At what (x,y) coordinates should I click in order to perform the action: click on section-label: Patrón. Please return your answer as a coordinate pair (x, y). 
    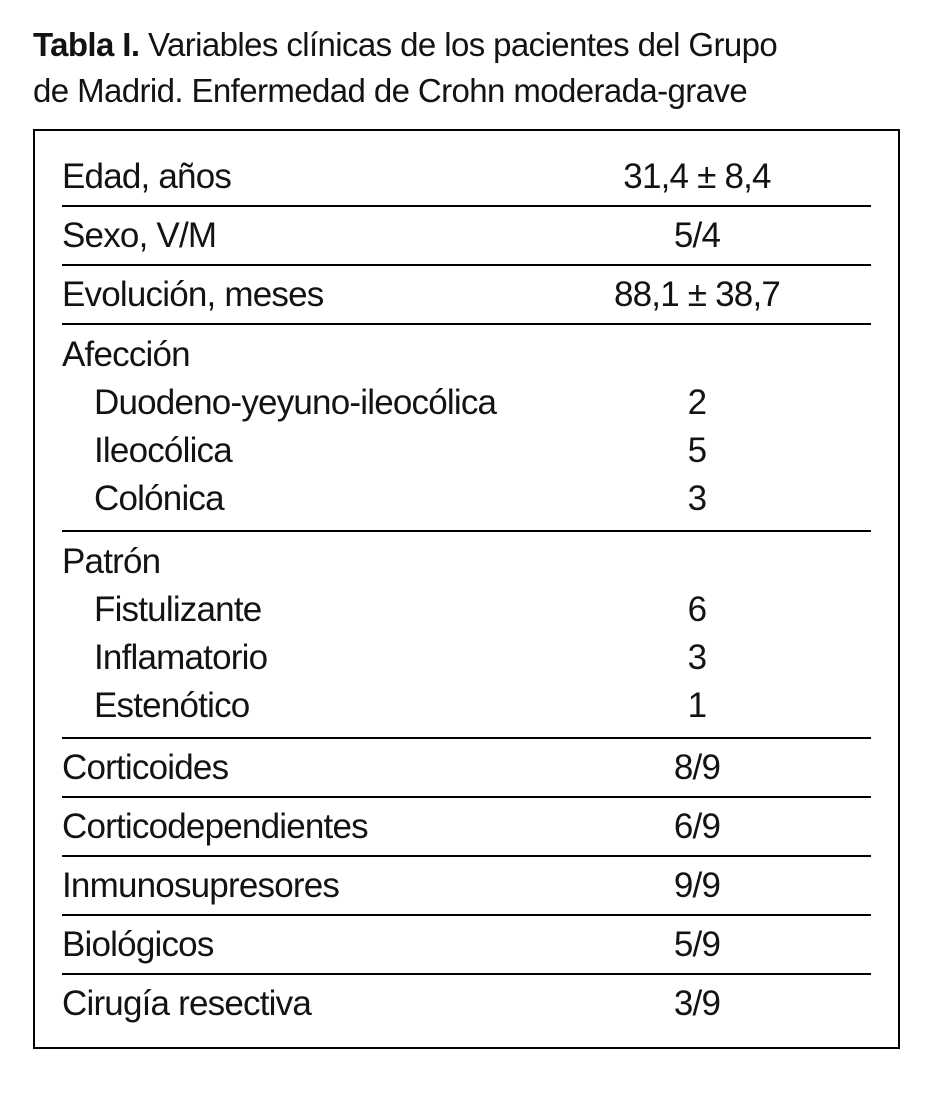
    Looking at the image, I should click on (111, 561).